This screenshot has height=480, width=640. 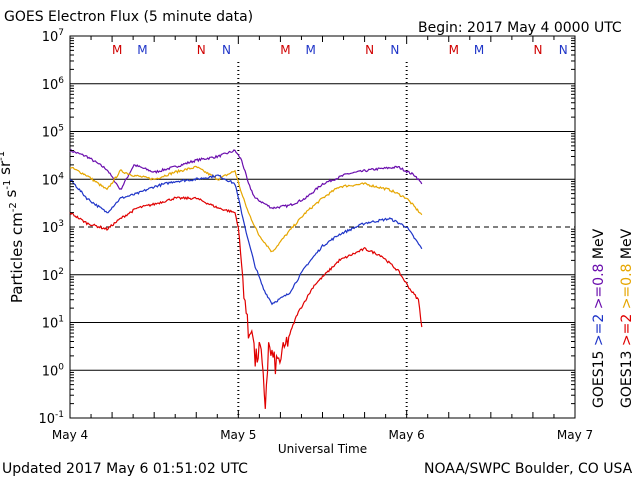 What do you see at coordinates (129, 17) in the screenshot?
I see `chart-title: GOES Electron Flux (5 minute data)` at bounding box center [129, 17].